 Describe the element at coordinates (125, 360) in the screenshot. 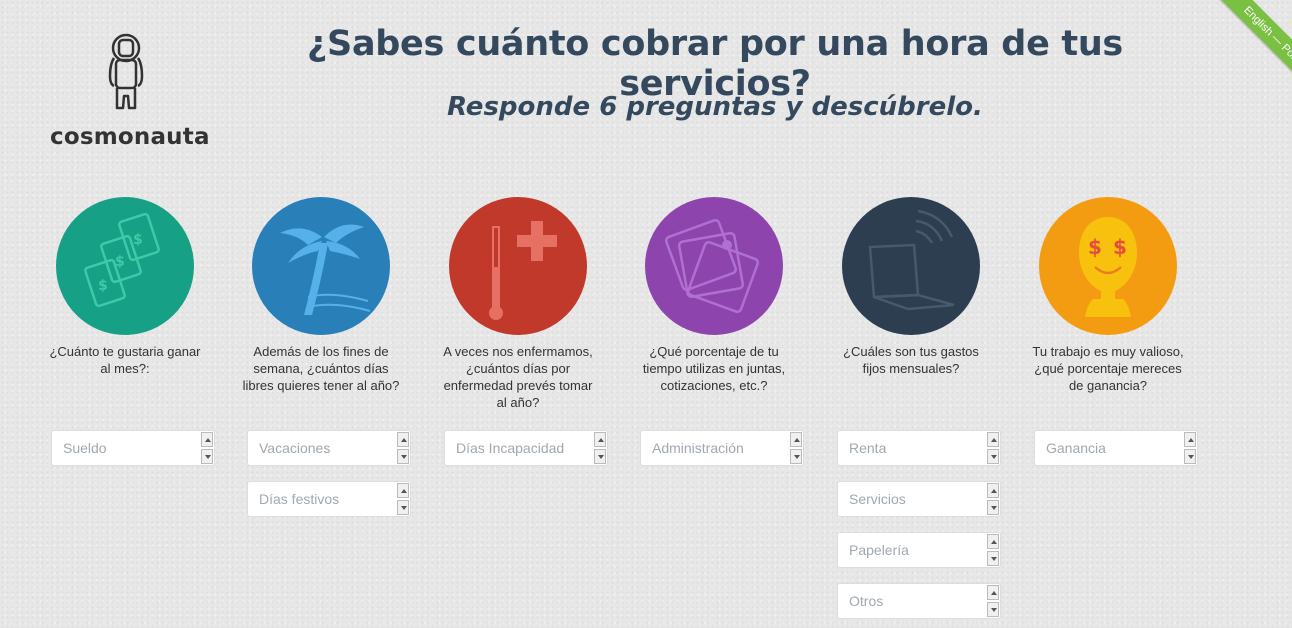

I see `question-salary-text: ¿Cuánto te gustaria ganar al mes?:` at that location.